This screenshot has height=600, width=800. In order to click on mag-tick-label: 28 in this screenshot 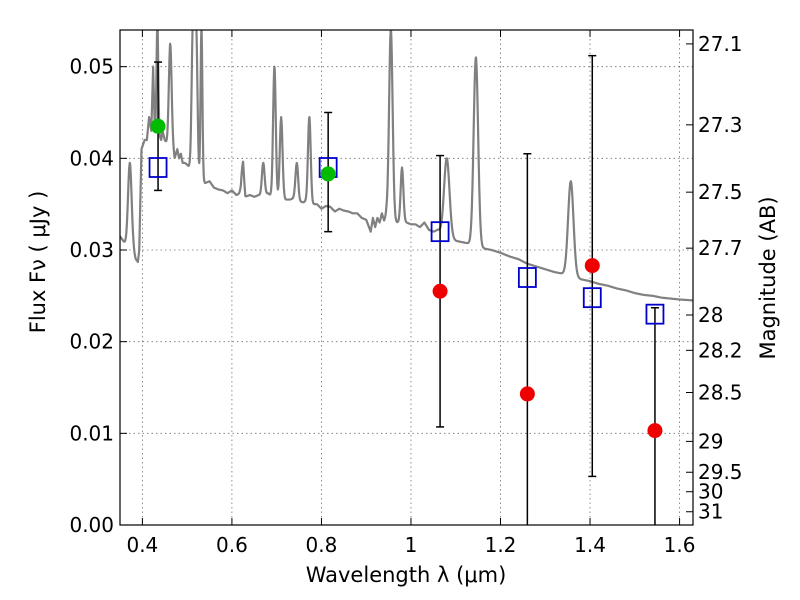, I will do `click(710, 315)`.